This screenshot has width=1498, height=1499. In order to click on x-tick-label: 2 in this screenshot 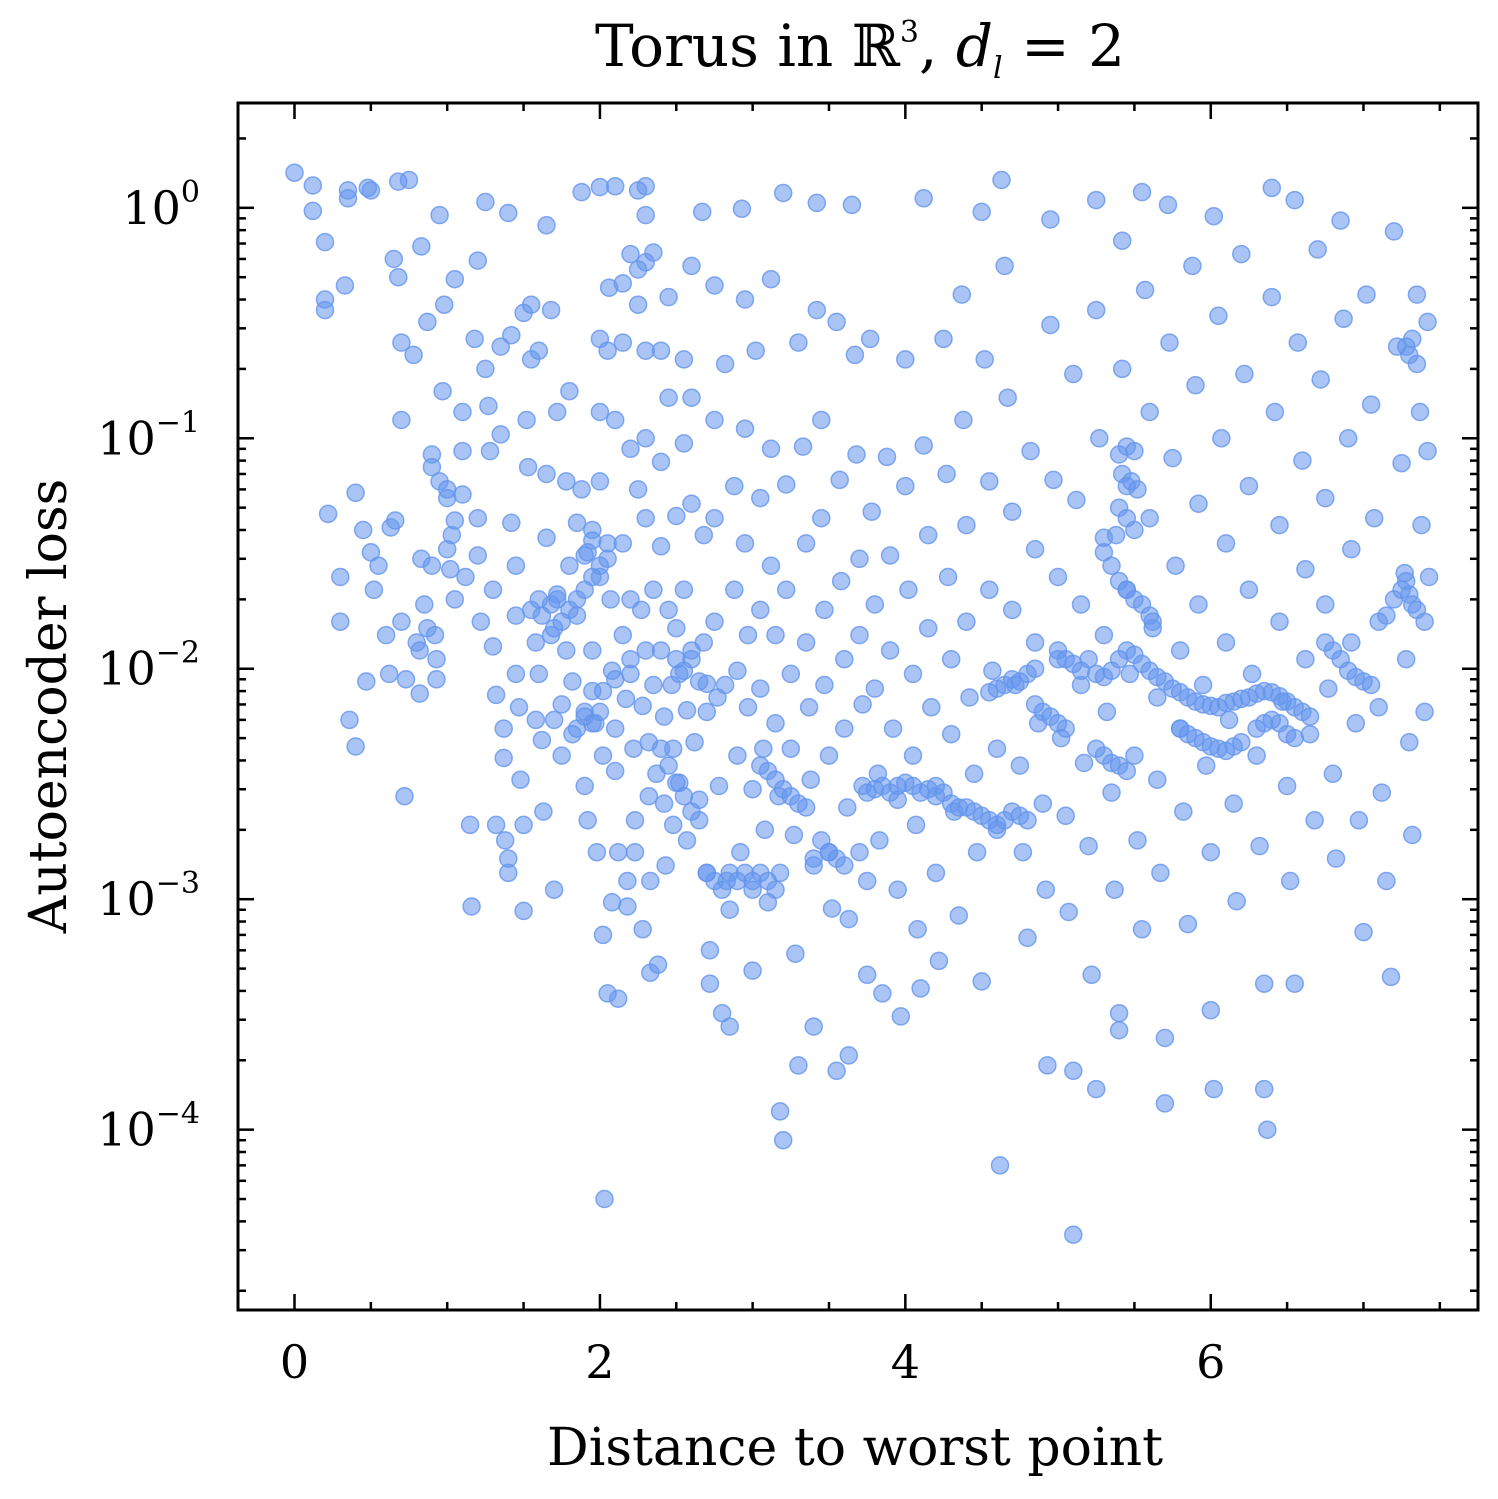, I will do `click(599, 1362)`.